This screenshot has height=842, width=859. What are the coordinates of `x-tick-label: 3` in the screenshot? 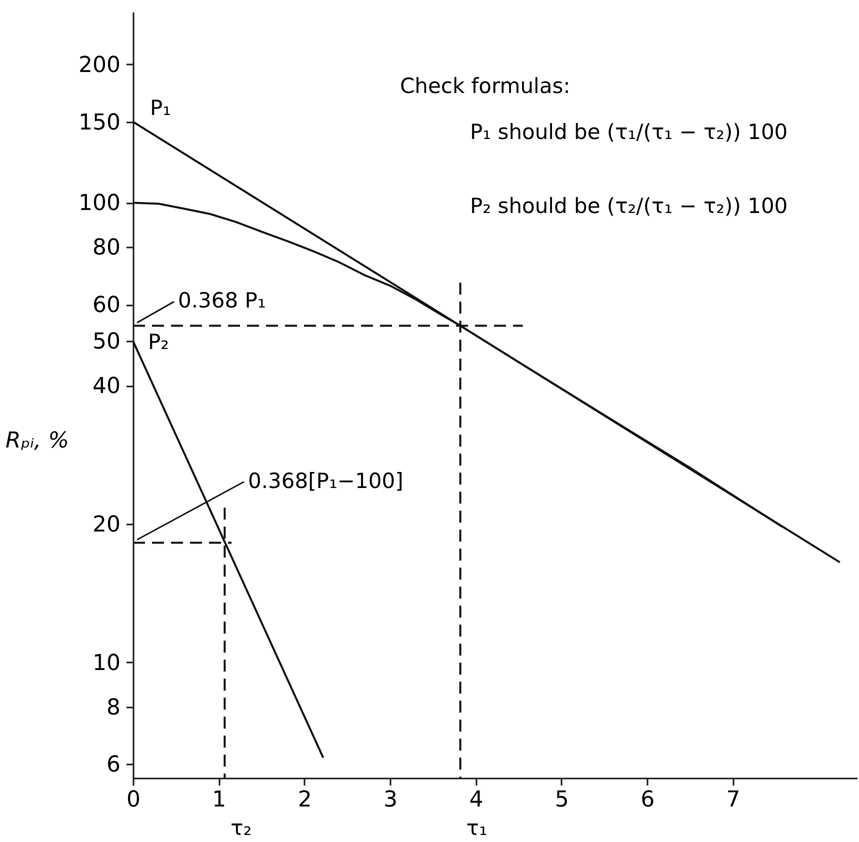 It's located at (391, 800).